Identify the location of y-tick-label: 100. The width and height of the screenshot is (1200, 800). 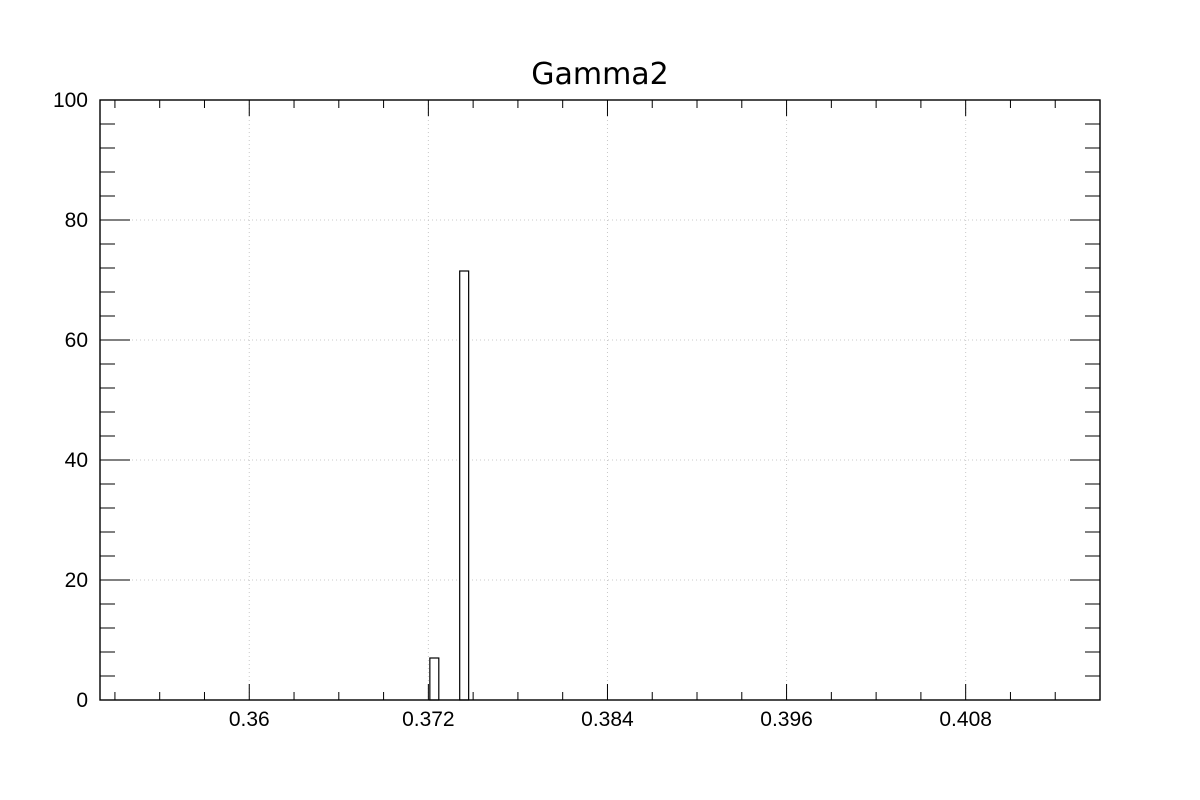
(70, 100).